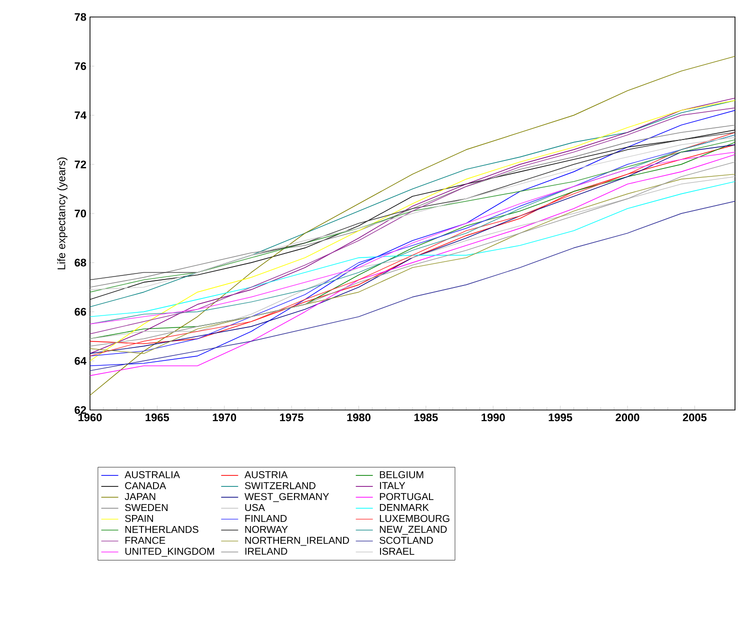 The image size is (739, 636). What do you see at coordinates (80, 17) in the screenshot?
I see `y-tick-label: 78` at bounding box center [80, 17].